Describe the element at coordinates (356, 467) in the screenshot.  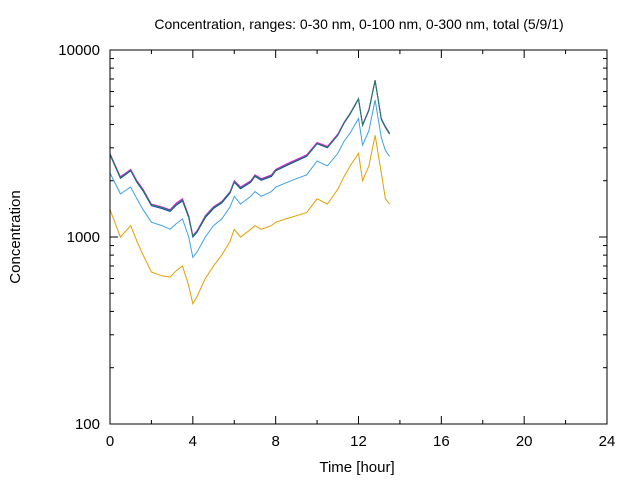
I see `x-axis-label: Time [hour]` at that location.